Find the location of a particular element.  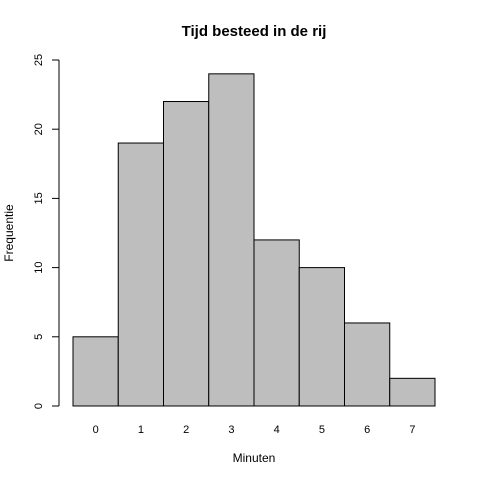

y-tick-label: 5 is located at coordinates (39, 337).